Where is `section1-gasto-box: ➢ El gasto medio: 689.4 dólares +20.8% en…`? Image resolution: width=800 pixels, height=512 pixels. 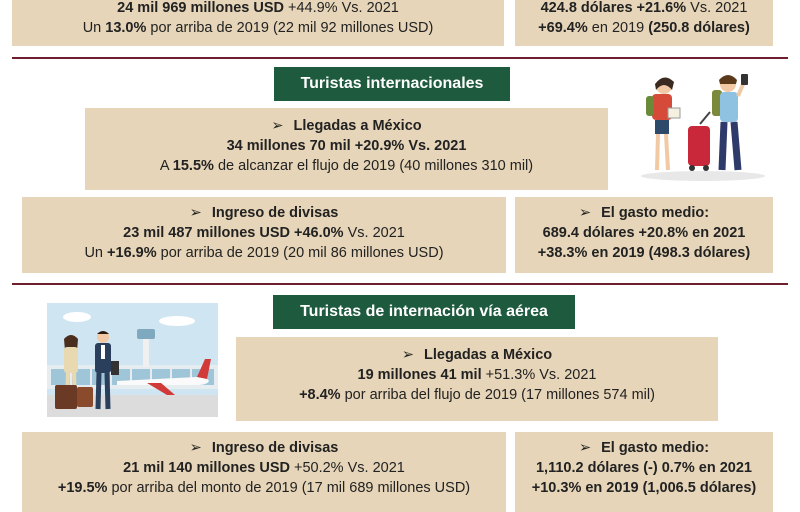 section1-gasto-box: ➢ El gasto medio: 689.4 dólares +20.8% en… is located at coordinates (644, 235).